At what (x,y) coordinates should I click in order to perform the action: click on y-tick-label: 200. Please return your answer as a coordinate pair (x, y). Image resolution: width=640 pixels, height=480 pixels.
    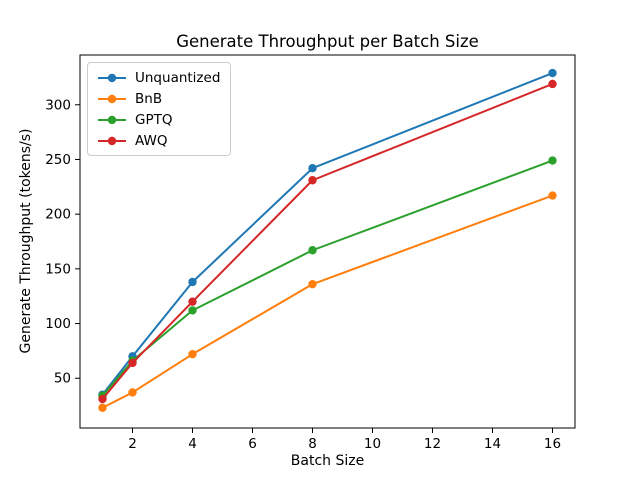
    Looking at the image, I should click on (58, 215).